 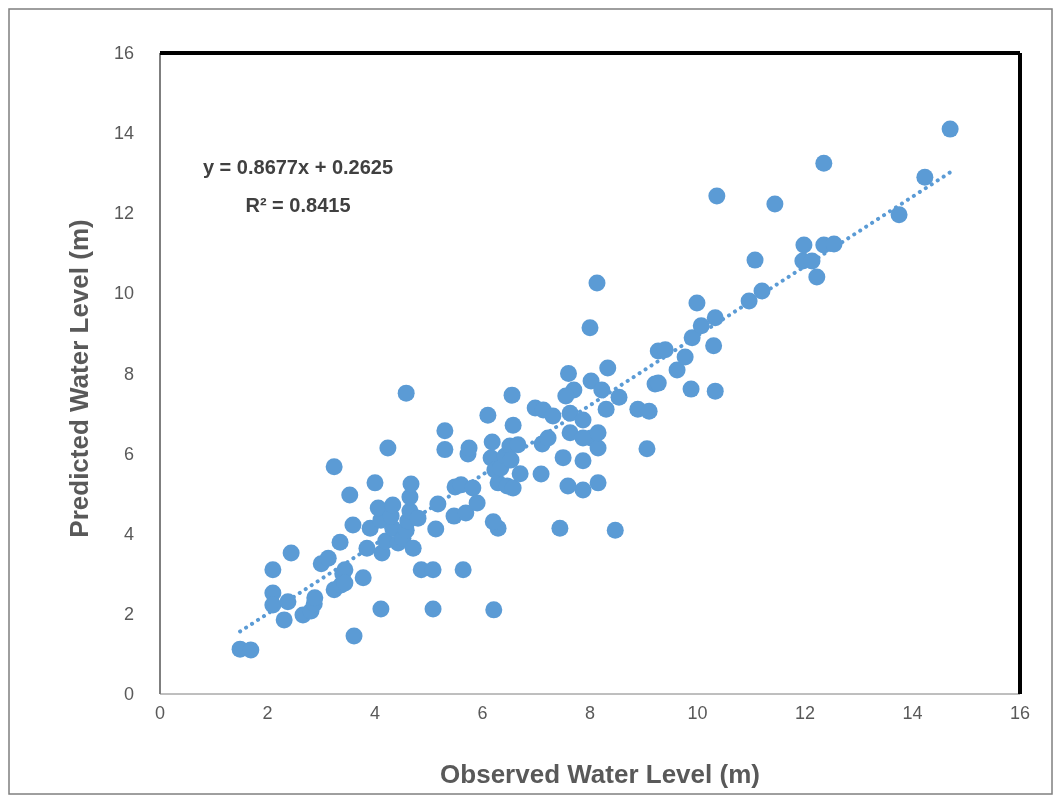 What do you see at coordinates (590, 713) in the screenshot?
I see `x-tick-label: 8` at bounding box center [590, 713].